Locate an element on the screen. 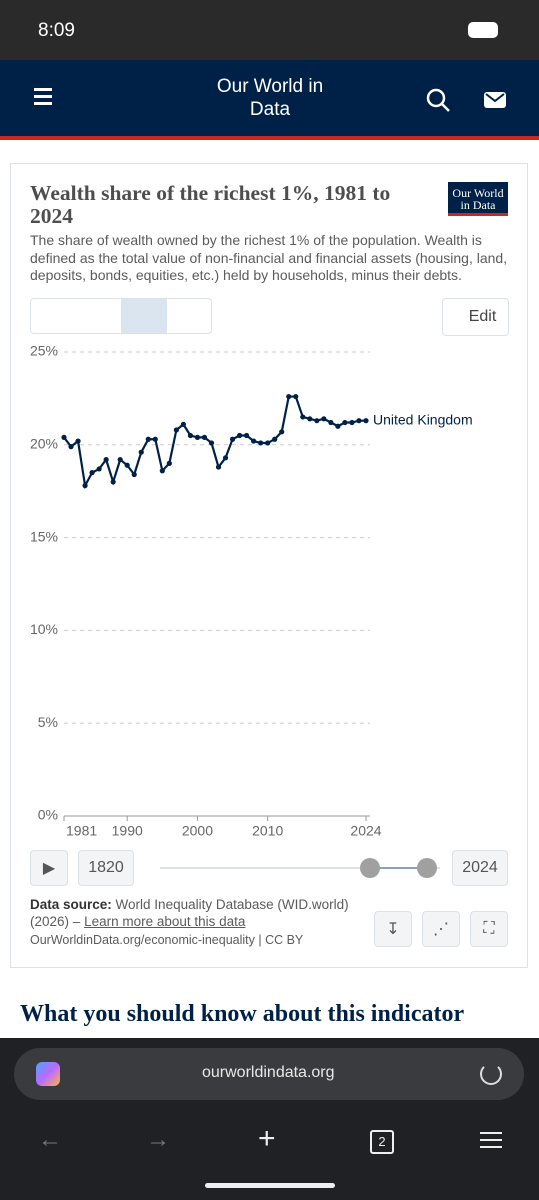 The height and width of the screenshot is (1200, 539). status-bar: 8:09 is located at coordinates (269, 30).